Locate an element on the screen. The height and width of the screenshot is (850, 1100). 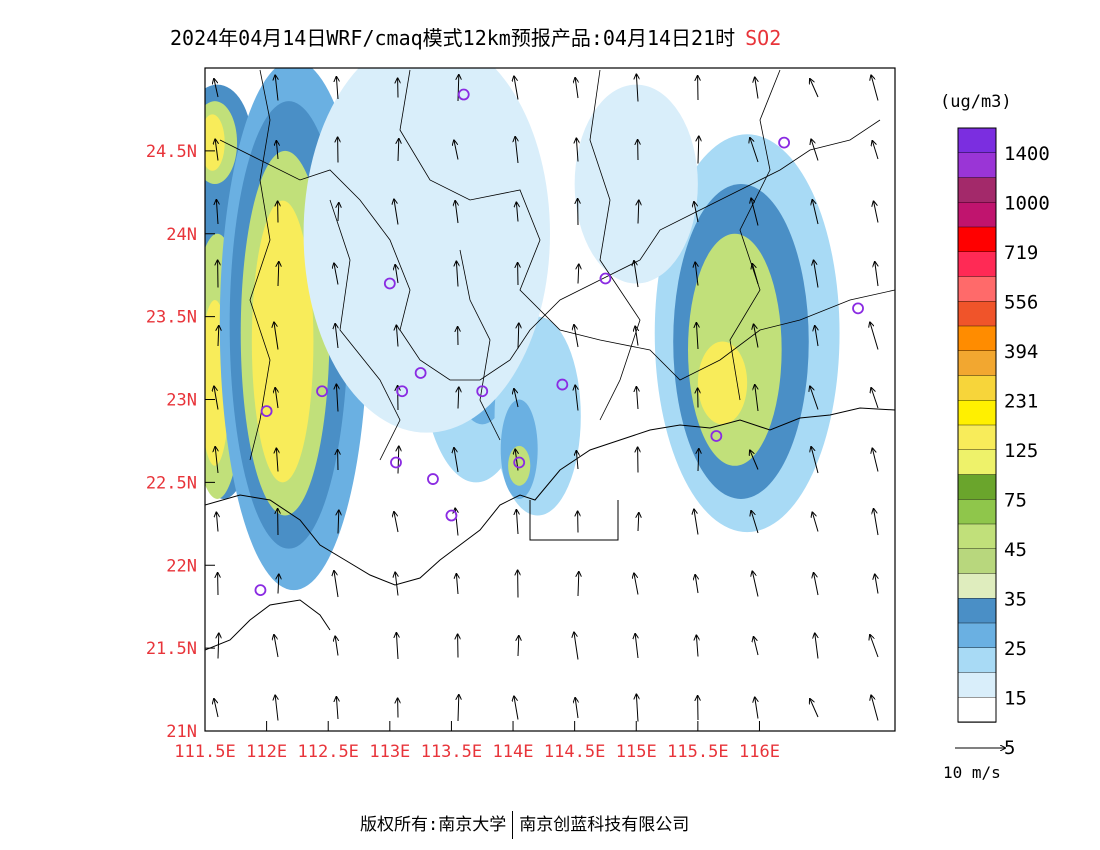
colorbar-label: 1000 is located at coordinates (1027, 203).